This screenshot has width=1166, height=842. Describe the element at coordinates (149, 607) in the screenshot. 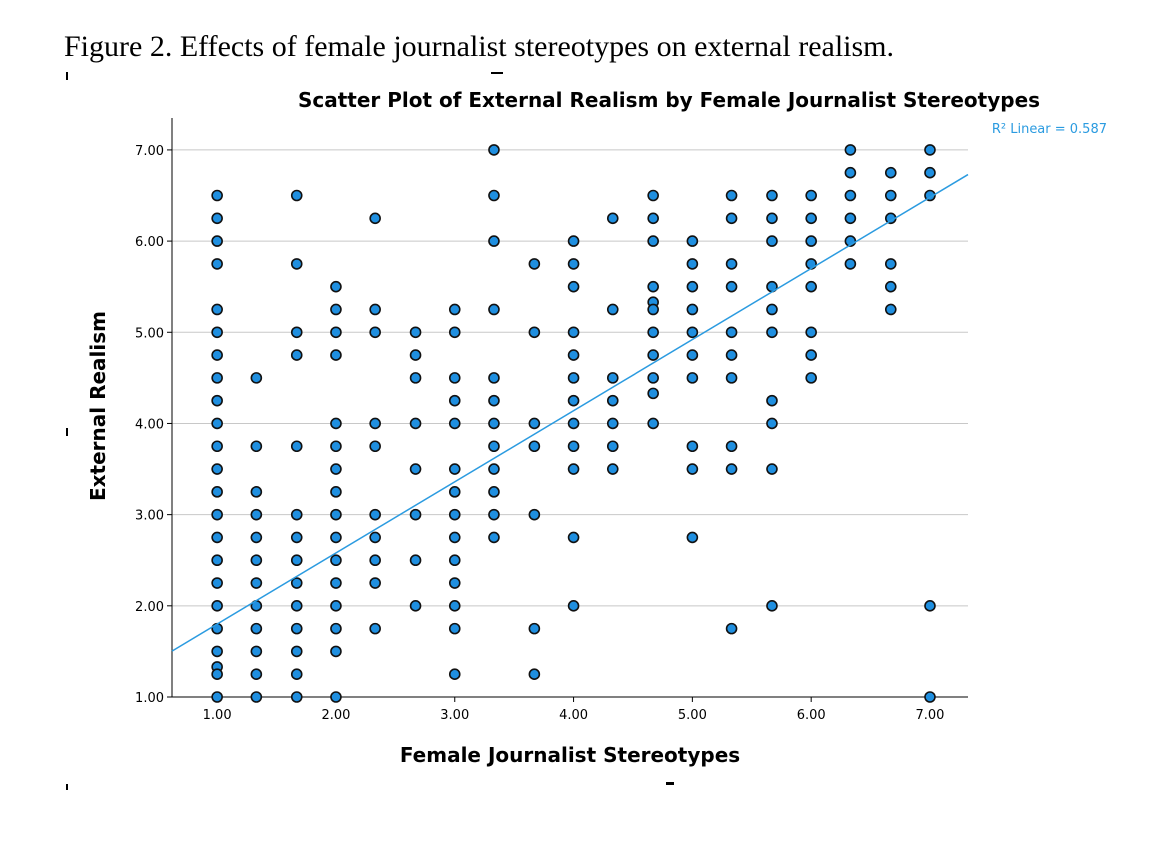

I see `y-tick-label: 2.00` at that location.